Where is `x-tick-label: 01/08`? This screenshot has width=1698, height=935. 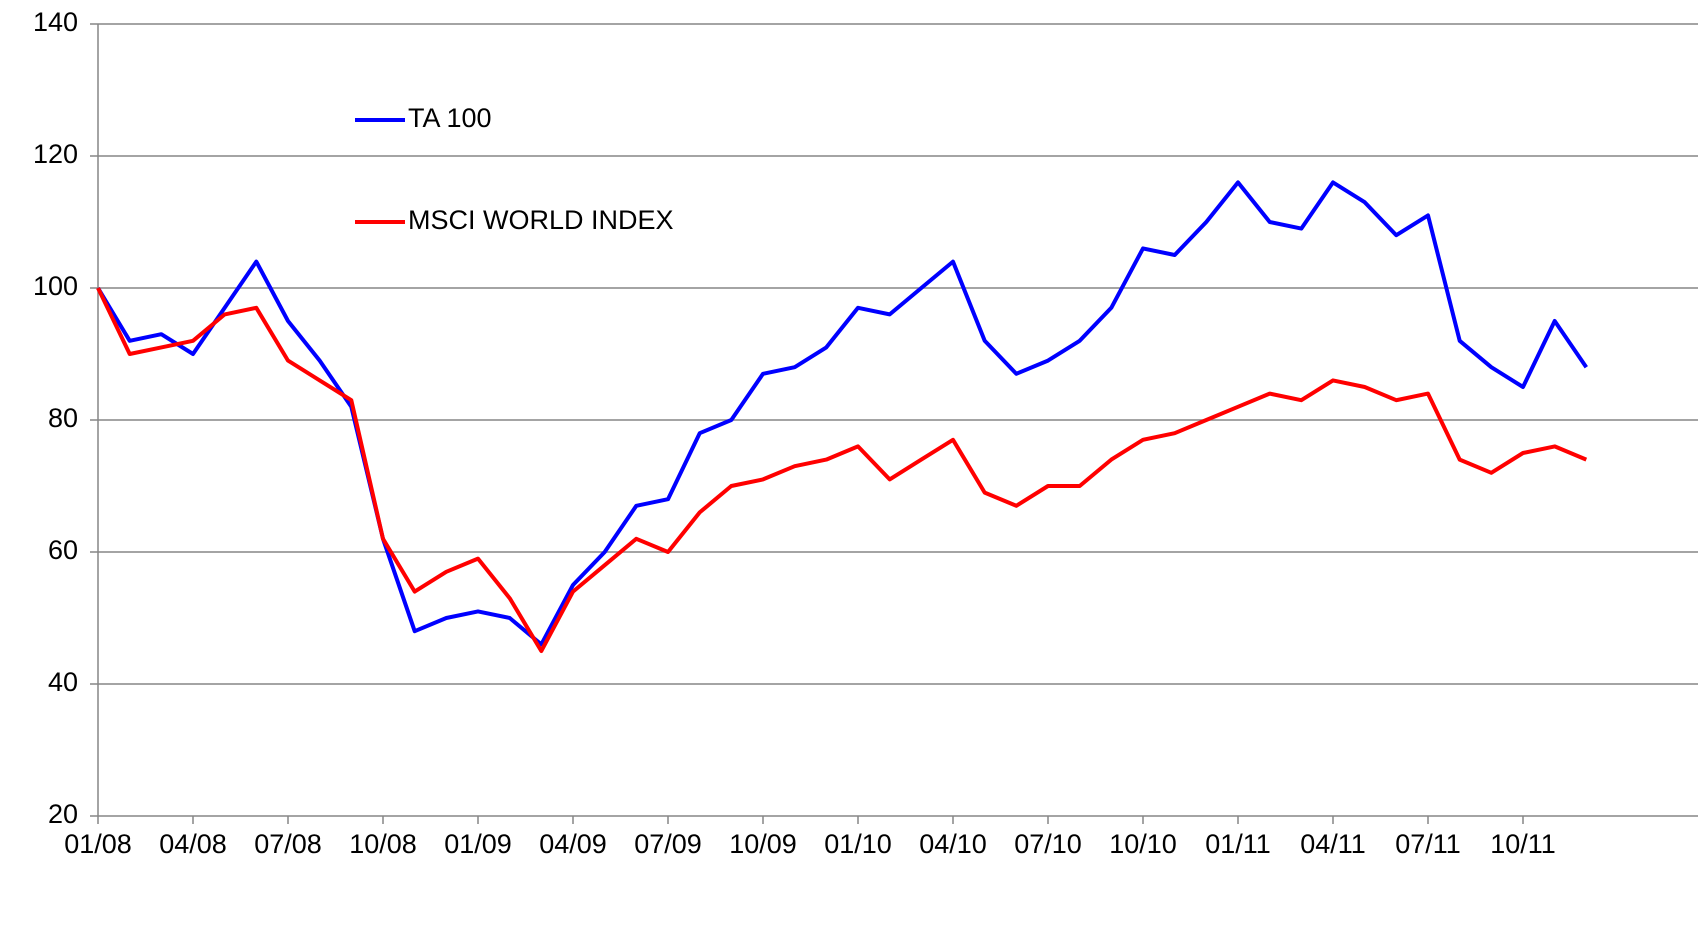 x-tick-label: 01/08 is located at coordinates (98, 844).